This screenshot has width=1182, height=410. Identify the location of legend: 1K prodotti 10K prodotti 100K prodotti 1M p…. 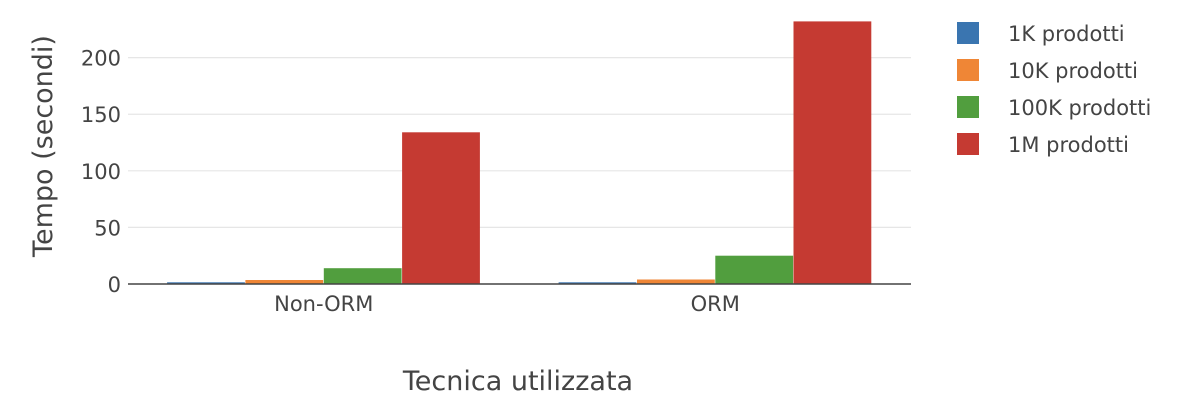
(1054, 89).